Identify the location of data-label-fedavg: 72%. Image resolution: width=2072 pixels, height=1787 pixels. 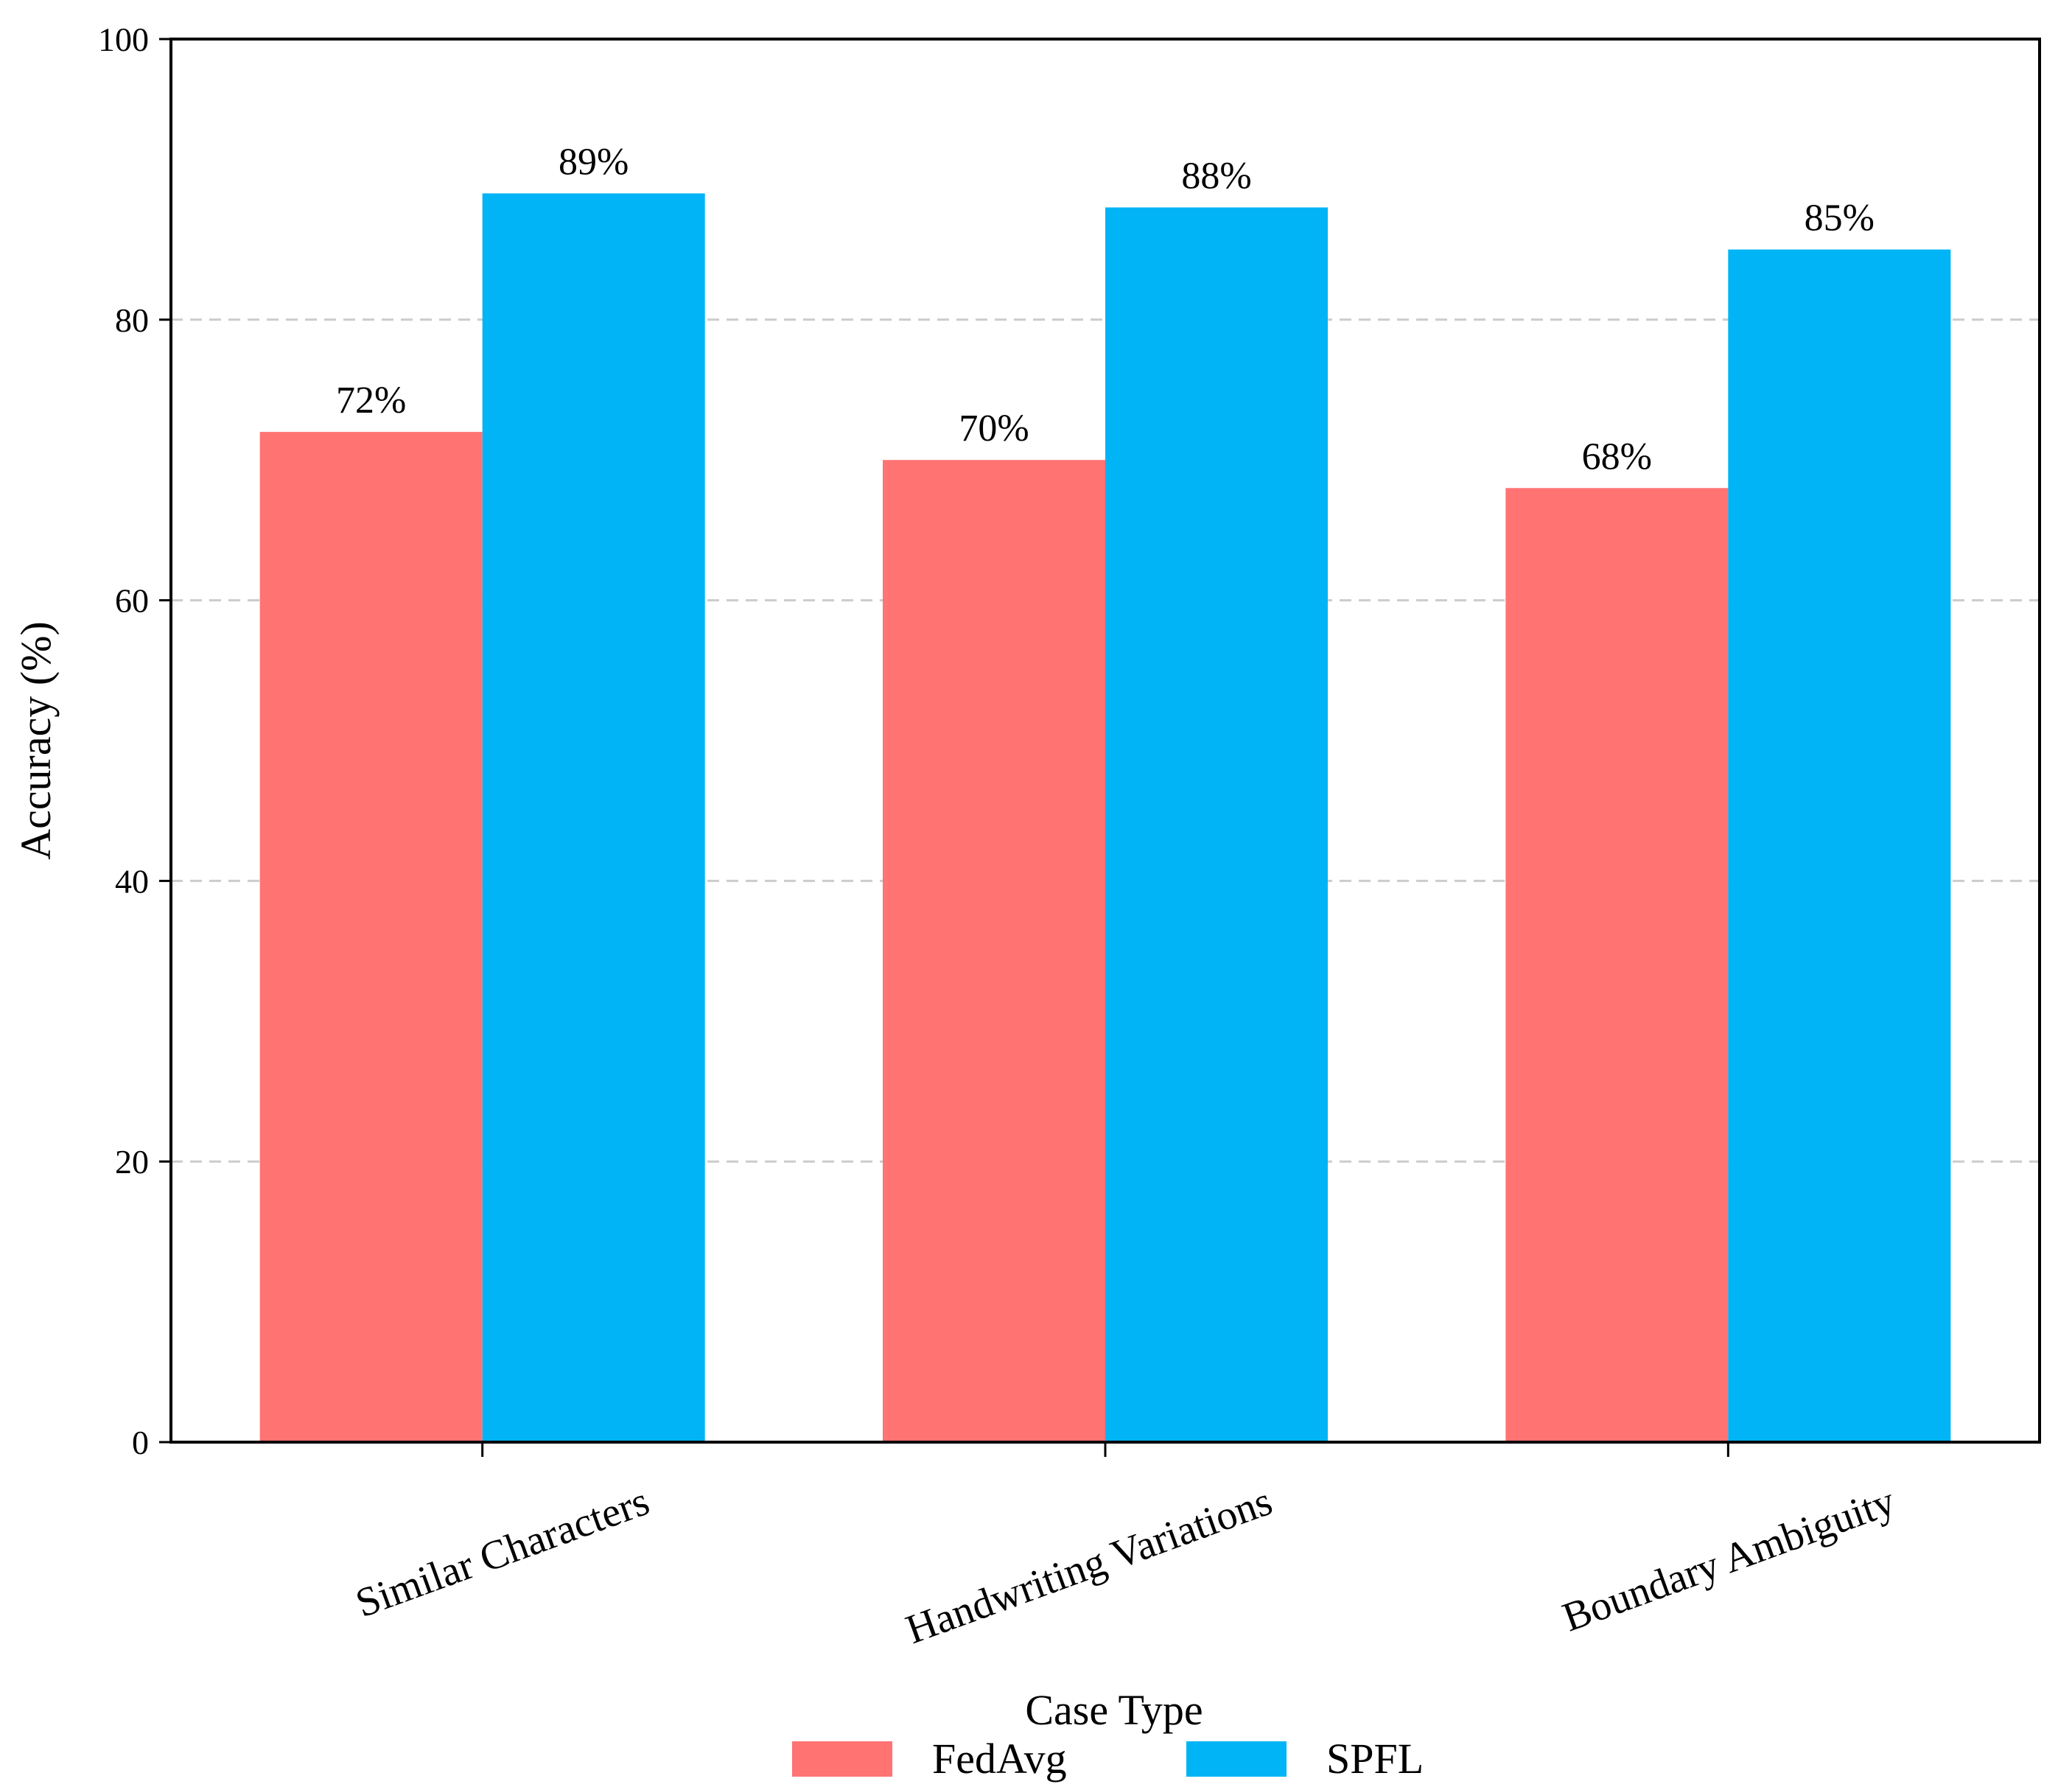
(371, 401).